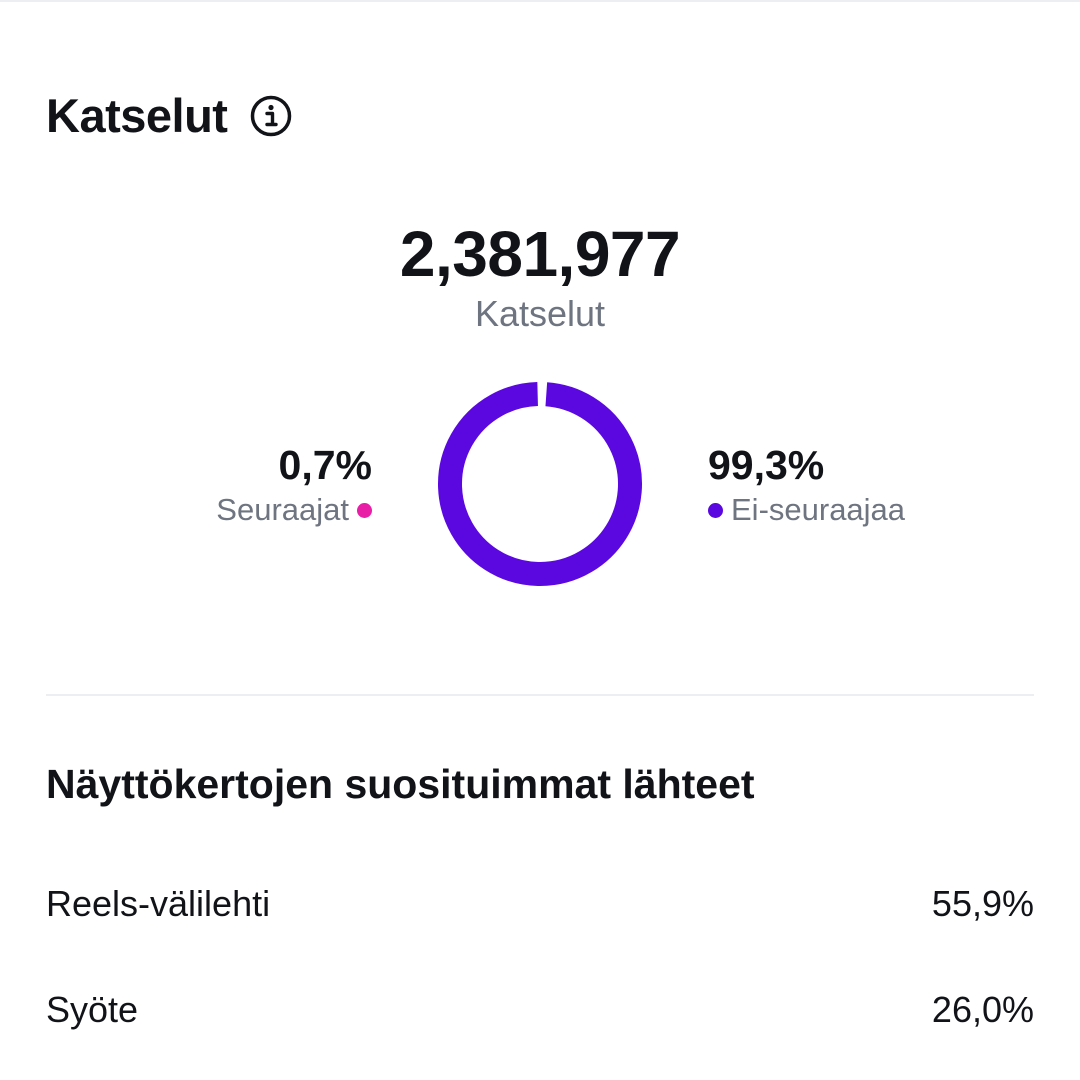 The image size is (1080, 1080). Describe the element at coordinates (540, 254) in the screenshot. I see `views-total: 2,381,977` at that location.